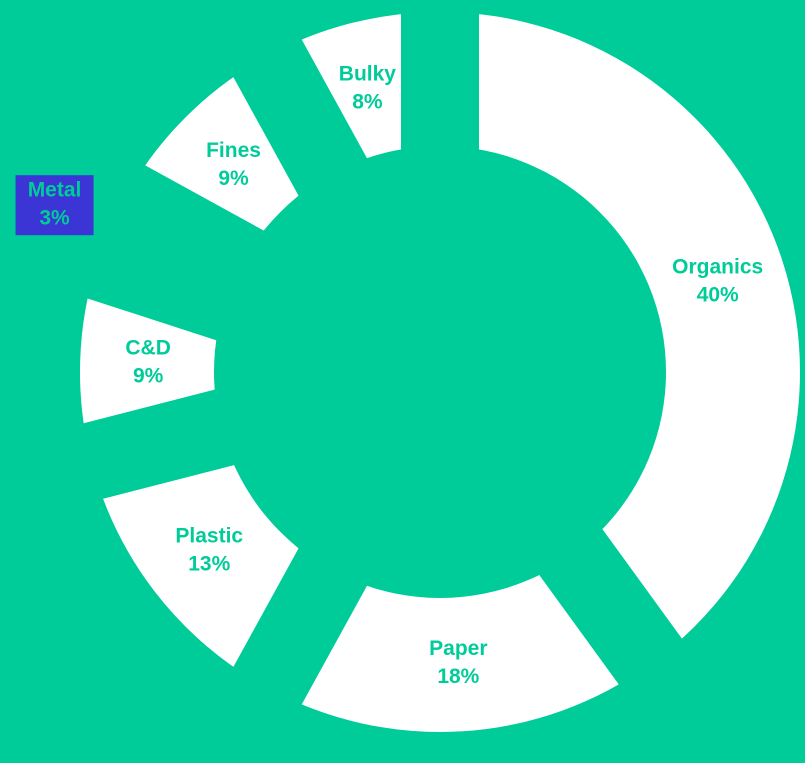 Image resolution: width=805 pixels, height=763 pixels. Describe the element at coordinates (54, 205) in the screenshot. I see `label-highlight` at that location.